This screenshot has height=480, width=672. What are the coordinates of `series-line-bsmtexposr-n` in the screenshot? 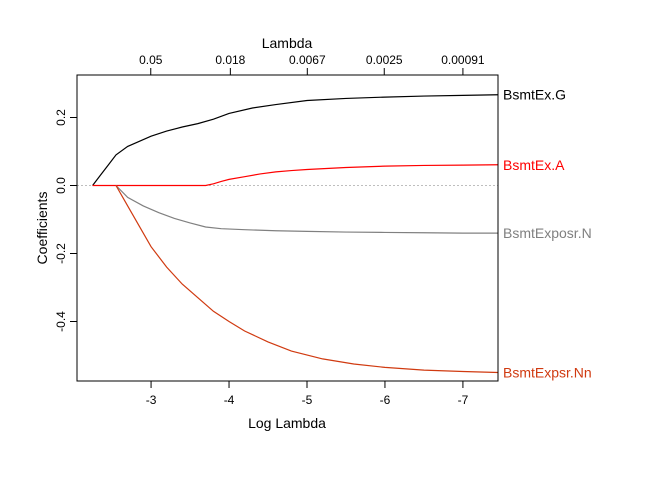 It's located at (306, 209).